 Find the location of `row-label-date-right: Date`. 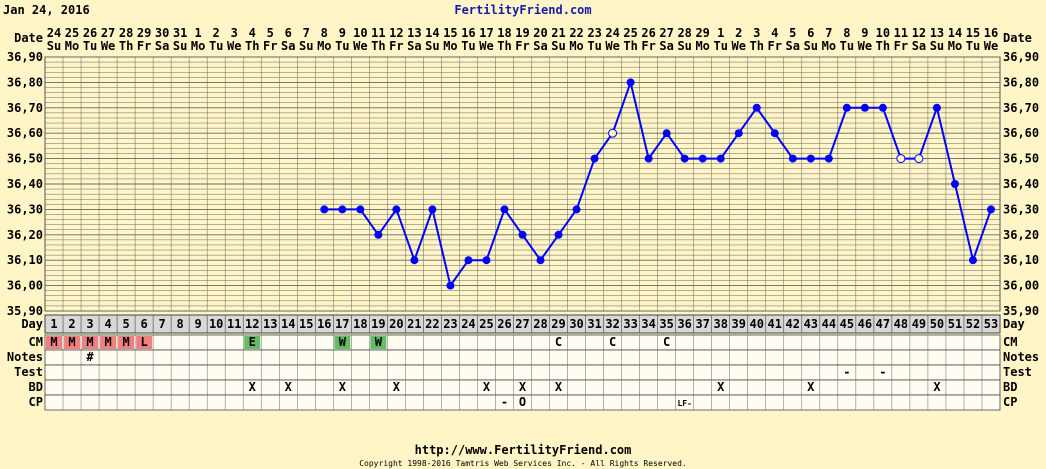

row-label-date-right: Date is located at coordinates (1017, 38).